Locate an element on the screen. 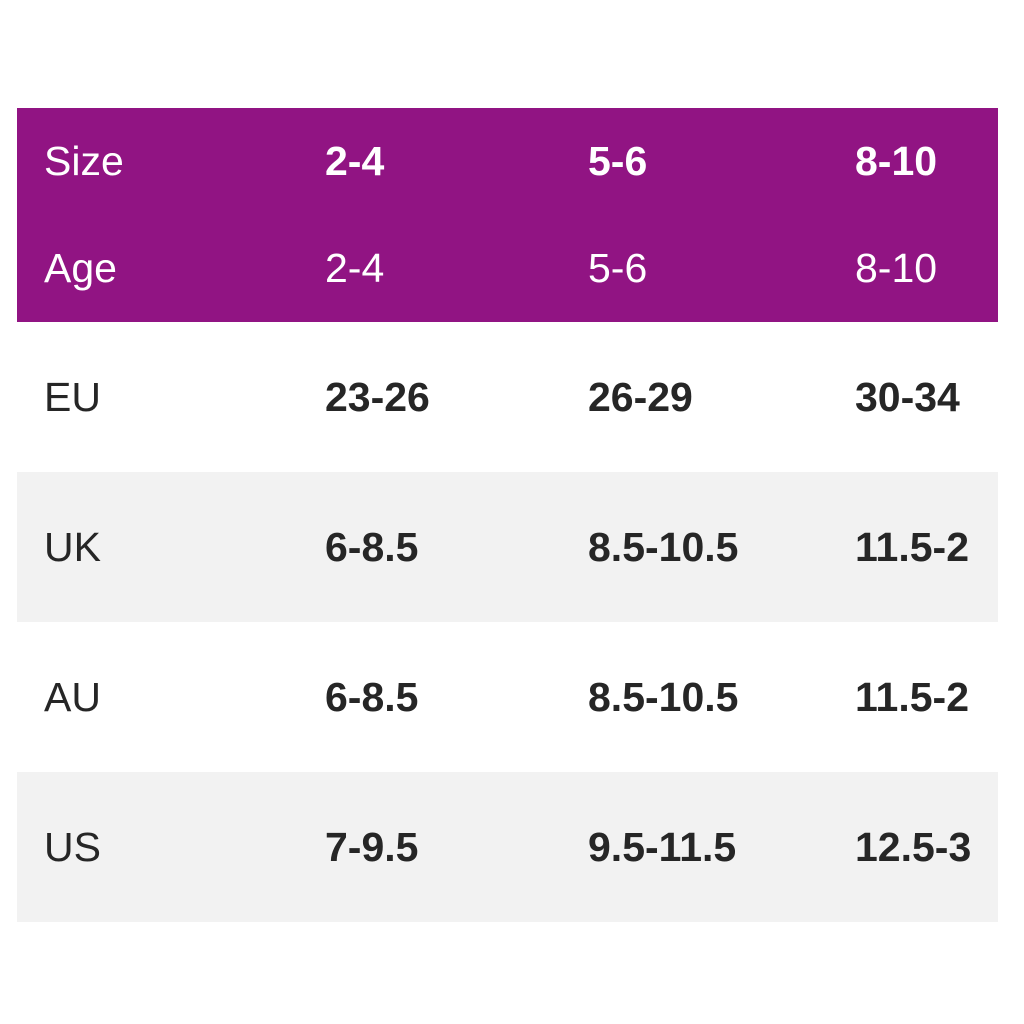  eu-value-col1: 23-26 is located at coordinates (377, 396).